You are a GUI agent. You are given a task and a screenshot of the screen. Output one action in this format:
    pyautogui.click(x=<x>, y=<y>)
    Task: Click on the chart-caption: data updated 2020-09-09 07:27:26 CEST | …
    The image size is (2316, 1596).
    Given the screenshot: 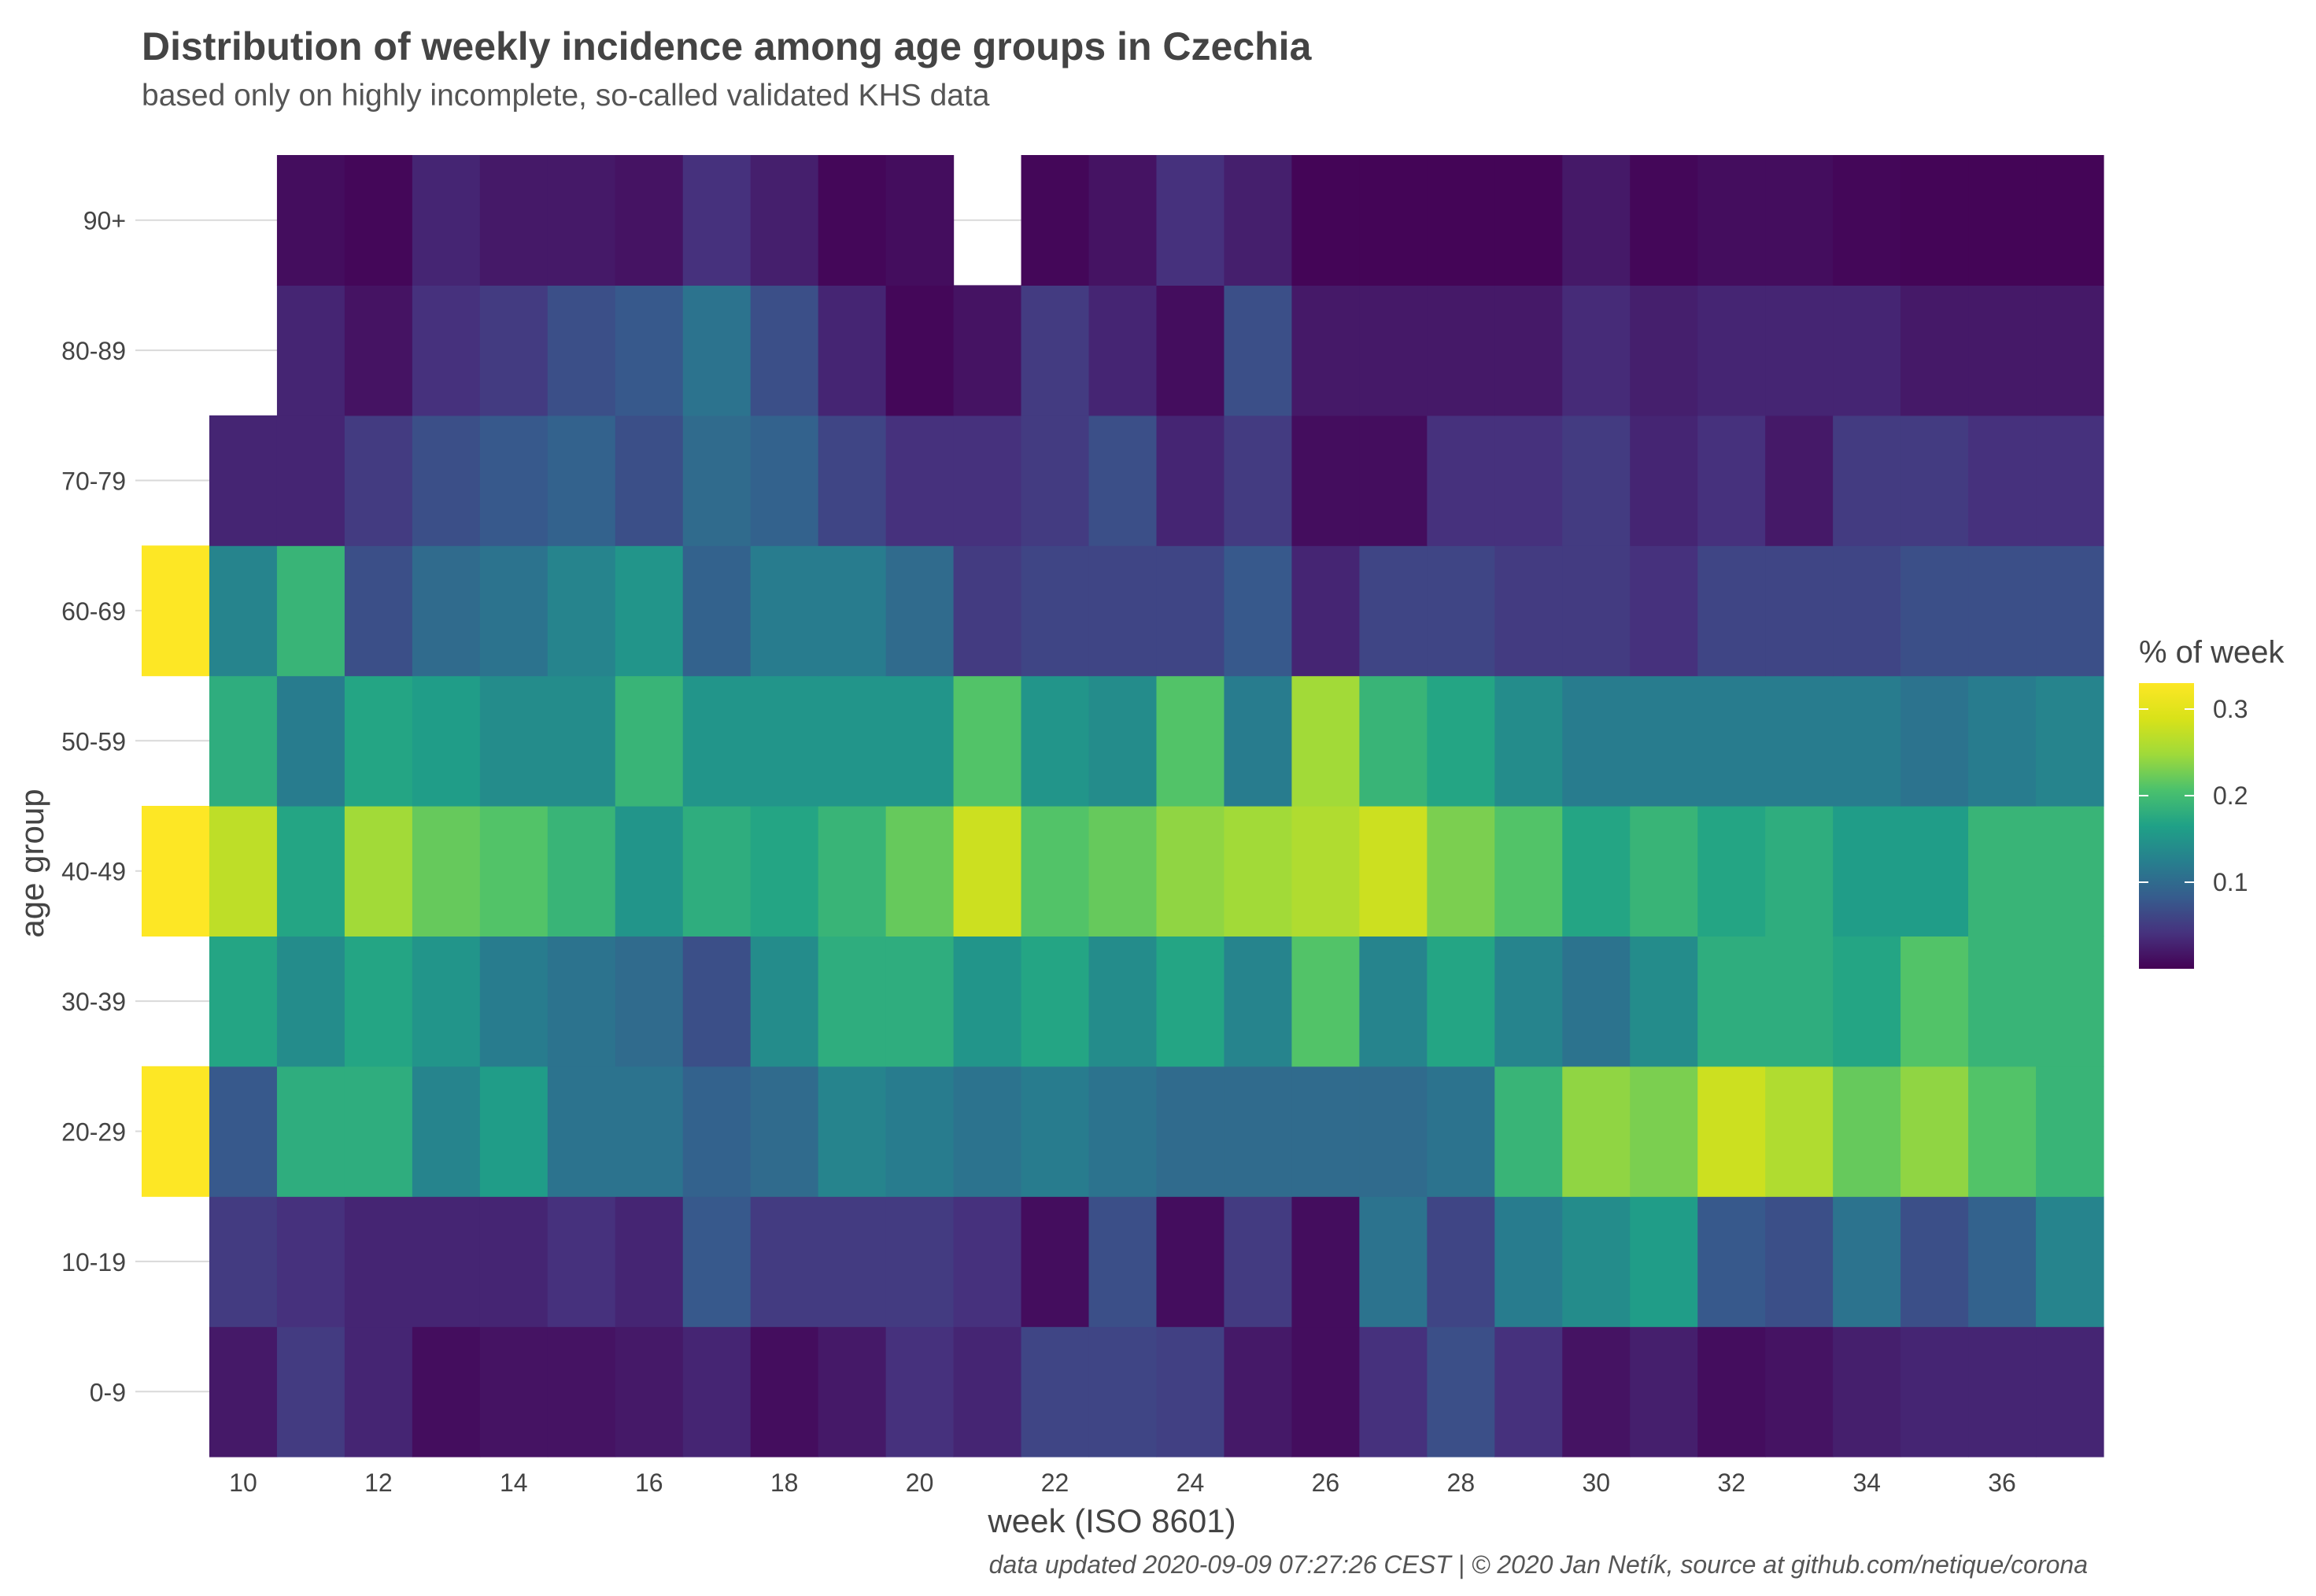 What is the action you would take?
    pyautogui.click(x=1538, y=1564)
    